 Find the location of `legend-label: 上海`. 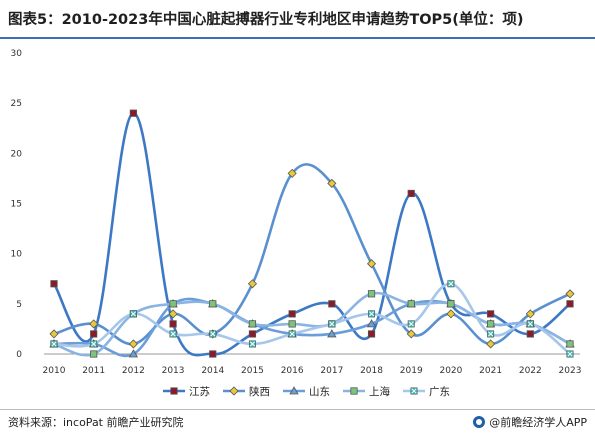

legend-label: 上海 is located at coordinates (379, 391).